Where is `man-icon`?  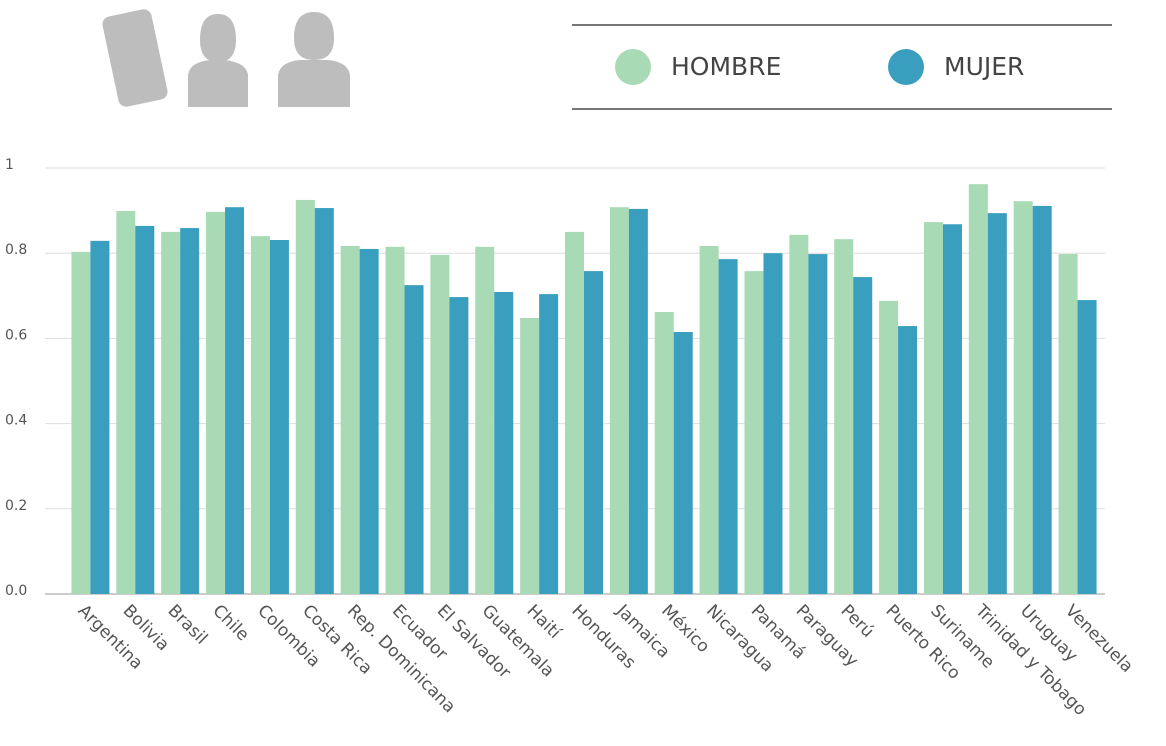 man-icon is located at coordinates (314, 59).